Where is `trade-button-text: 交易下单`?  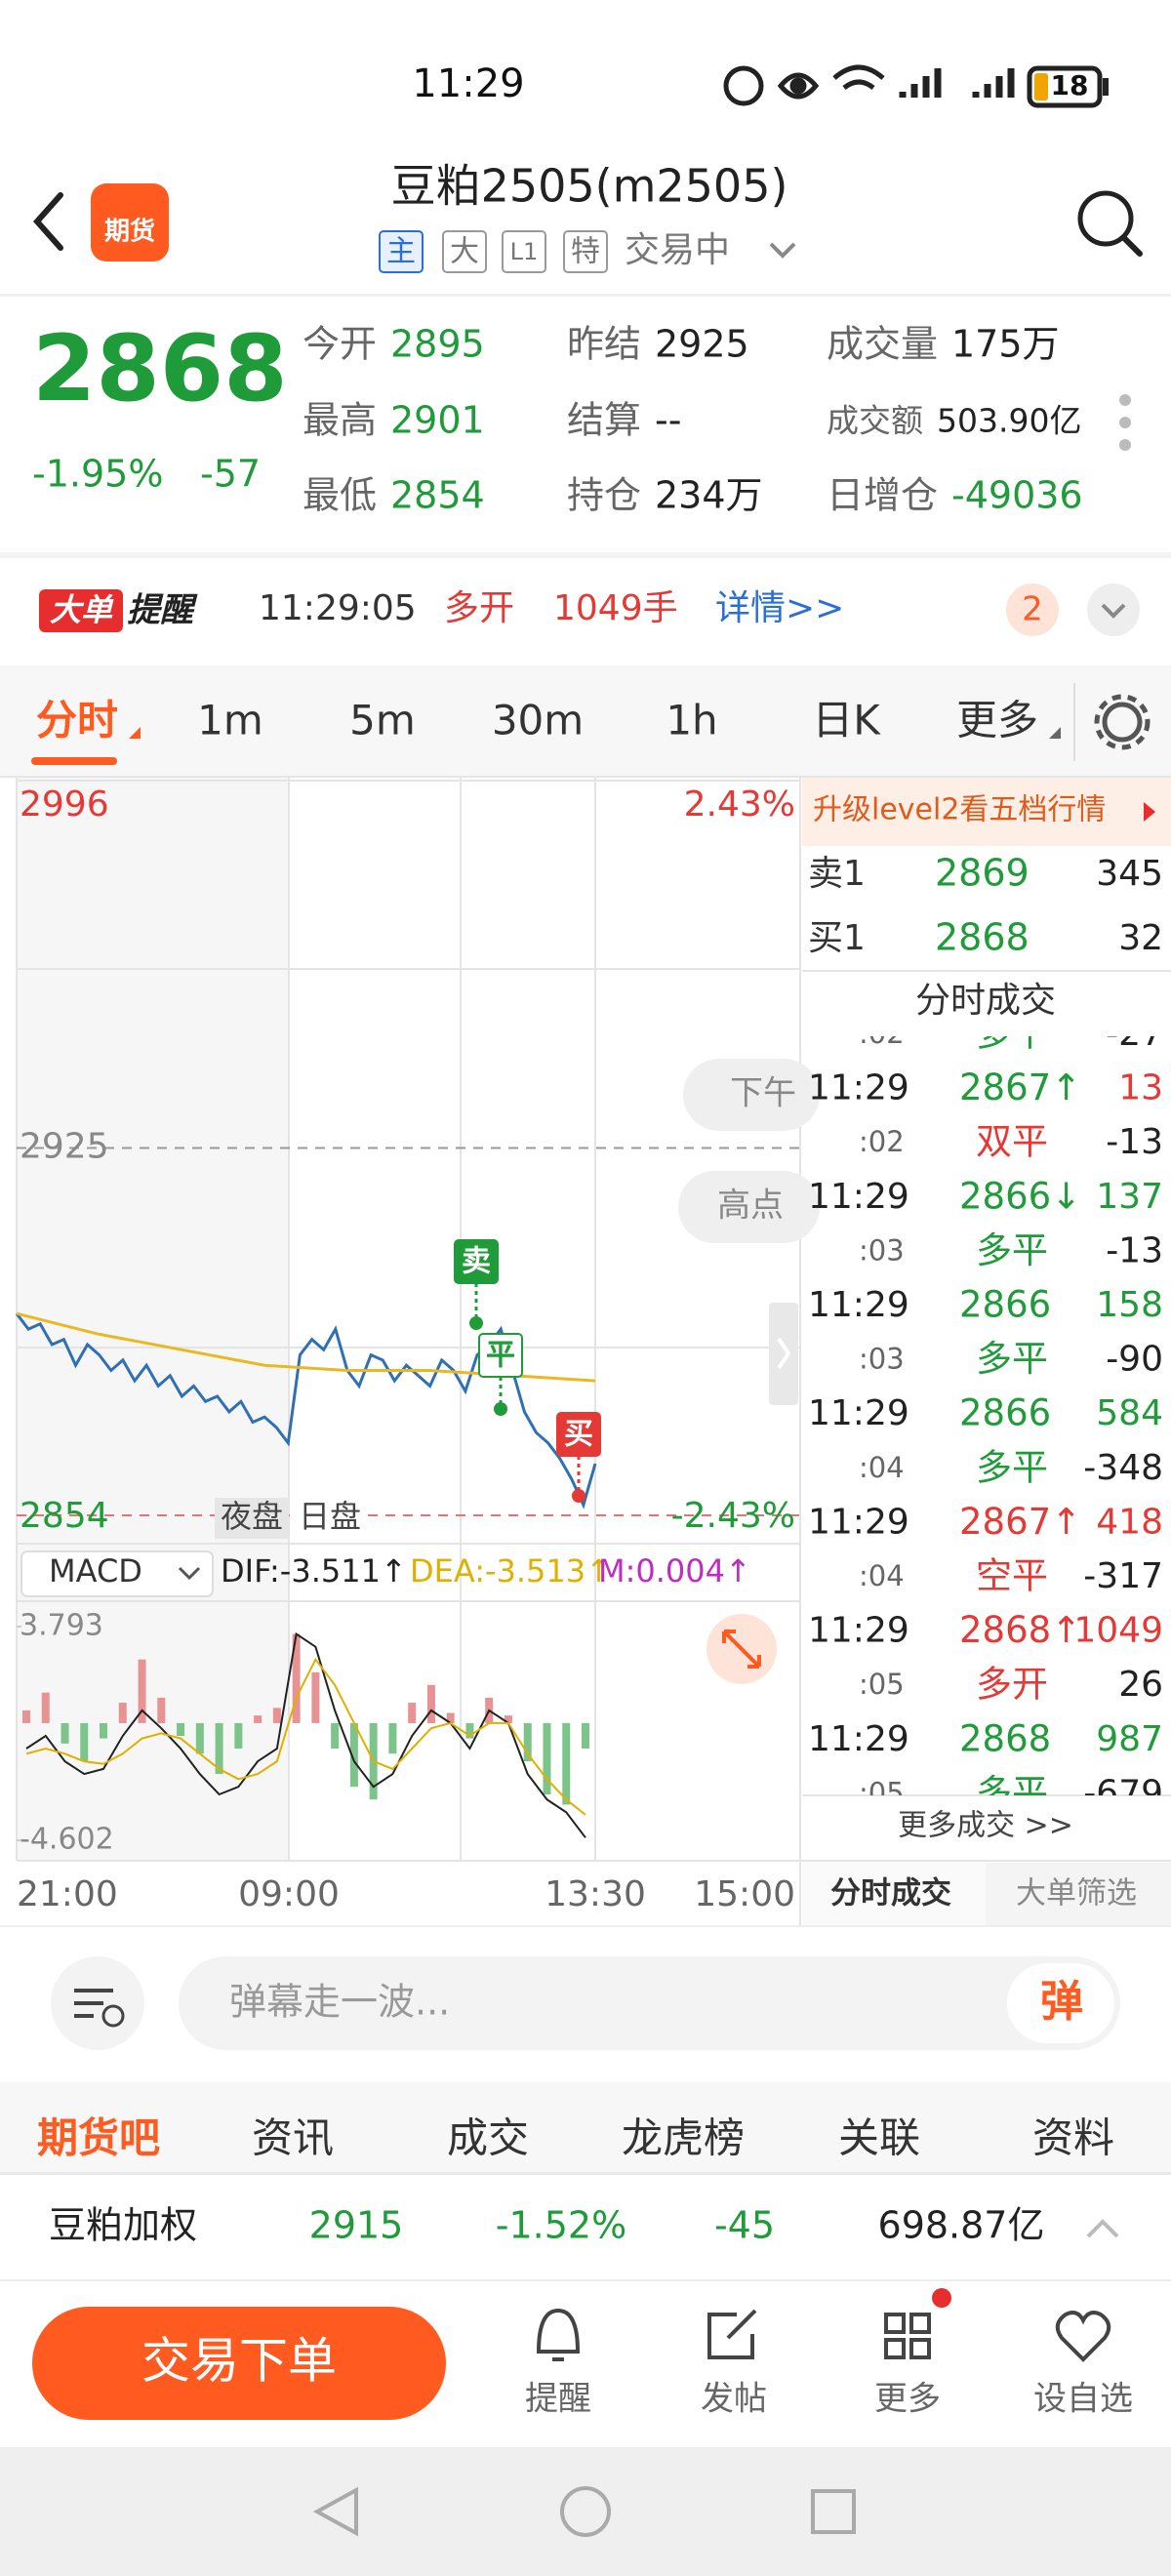 trade-button-text: 交易下单 is located at coordinates (239, 2361).